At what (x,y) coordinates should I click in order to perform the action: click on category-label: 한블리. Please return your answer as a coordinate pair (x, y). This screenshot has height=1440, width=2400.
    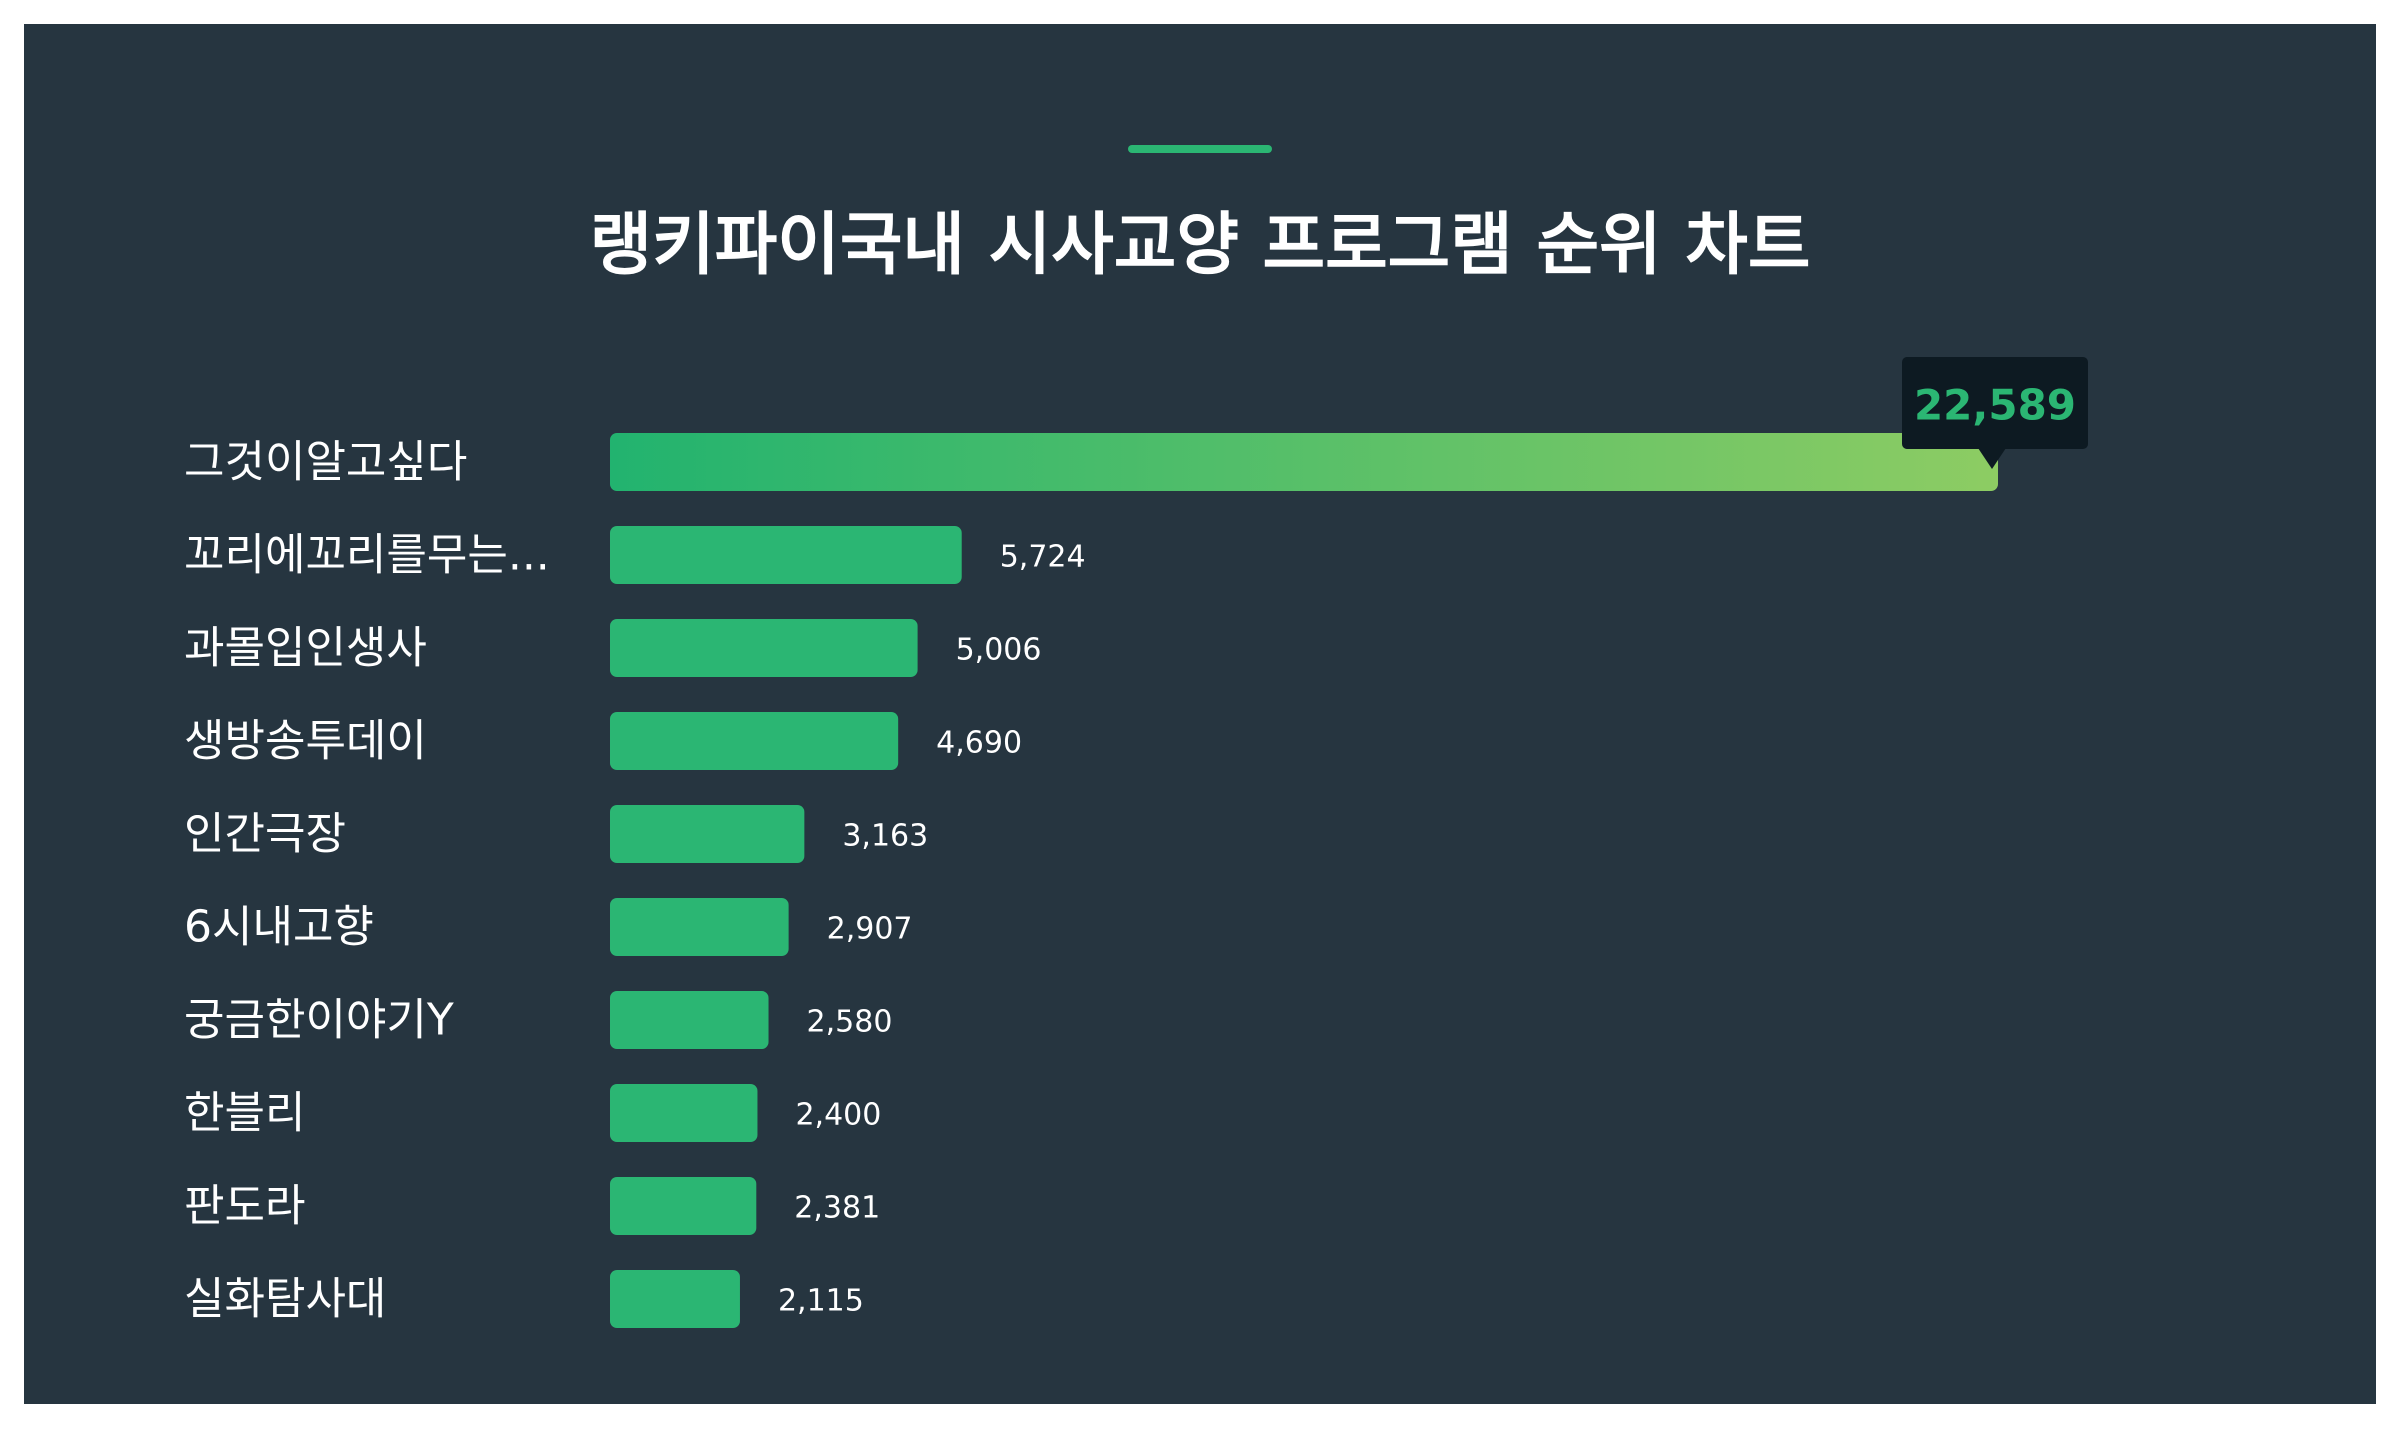
    Looking at the image, I should click on (244, 1113).